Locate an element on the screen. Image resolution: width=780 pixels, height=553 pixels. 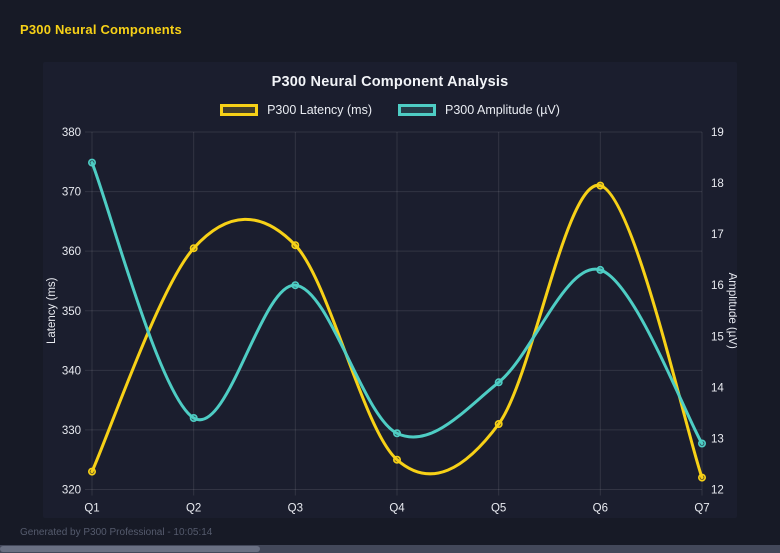
left-axis-tick-label: 320 is located at coordinates (71, 491).